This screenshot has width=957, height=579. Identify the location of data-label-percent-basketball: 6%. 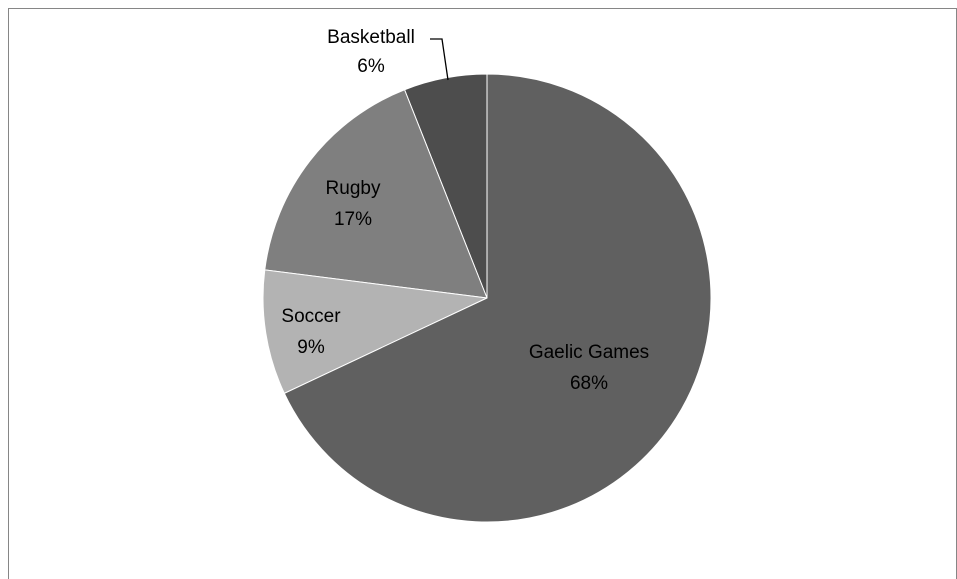
(371, 66).